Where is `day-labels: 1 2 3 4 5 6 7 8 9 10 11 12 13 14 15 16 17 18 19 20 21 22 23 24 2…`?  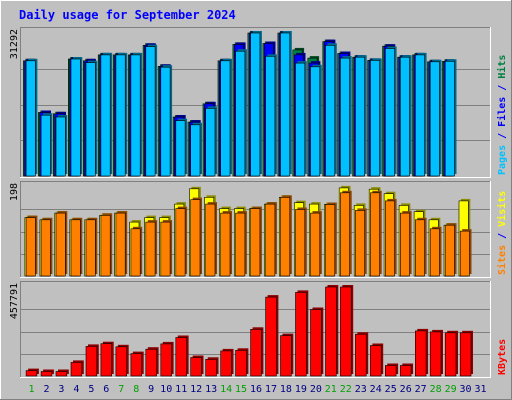
day-labels: 1 2 3 4 5 6 7 8 9 10 11 12 13 14 15 16 17 18 19 20 21 22 23 24 2… is located at coordinates (257, 389).